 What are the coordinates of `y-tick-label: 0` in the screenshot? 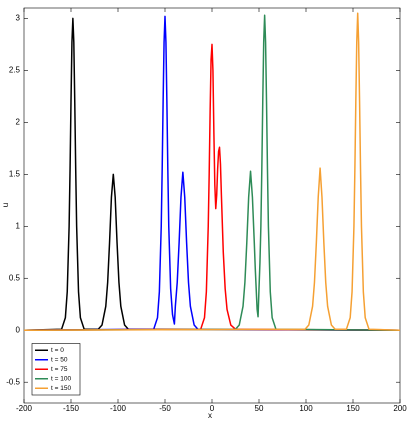 It's located at (18, 329).